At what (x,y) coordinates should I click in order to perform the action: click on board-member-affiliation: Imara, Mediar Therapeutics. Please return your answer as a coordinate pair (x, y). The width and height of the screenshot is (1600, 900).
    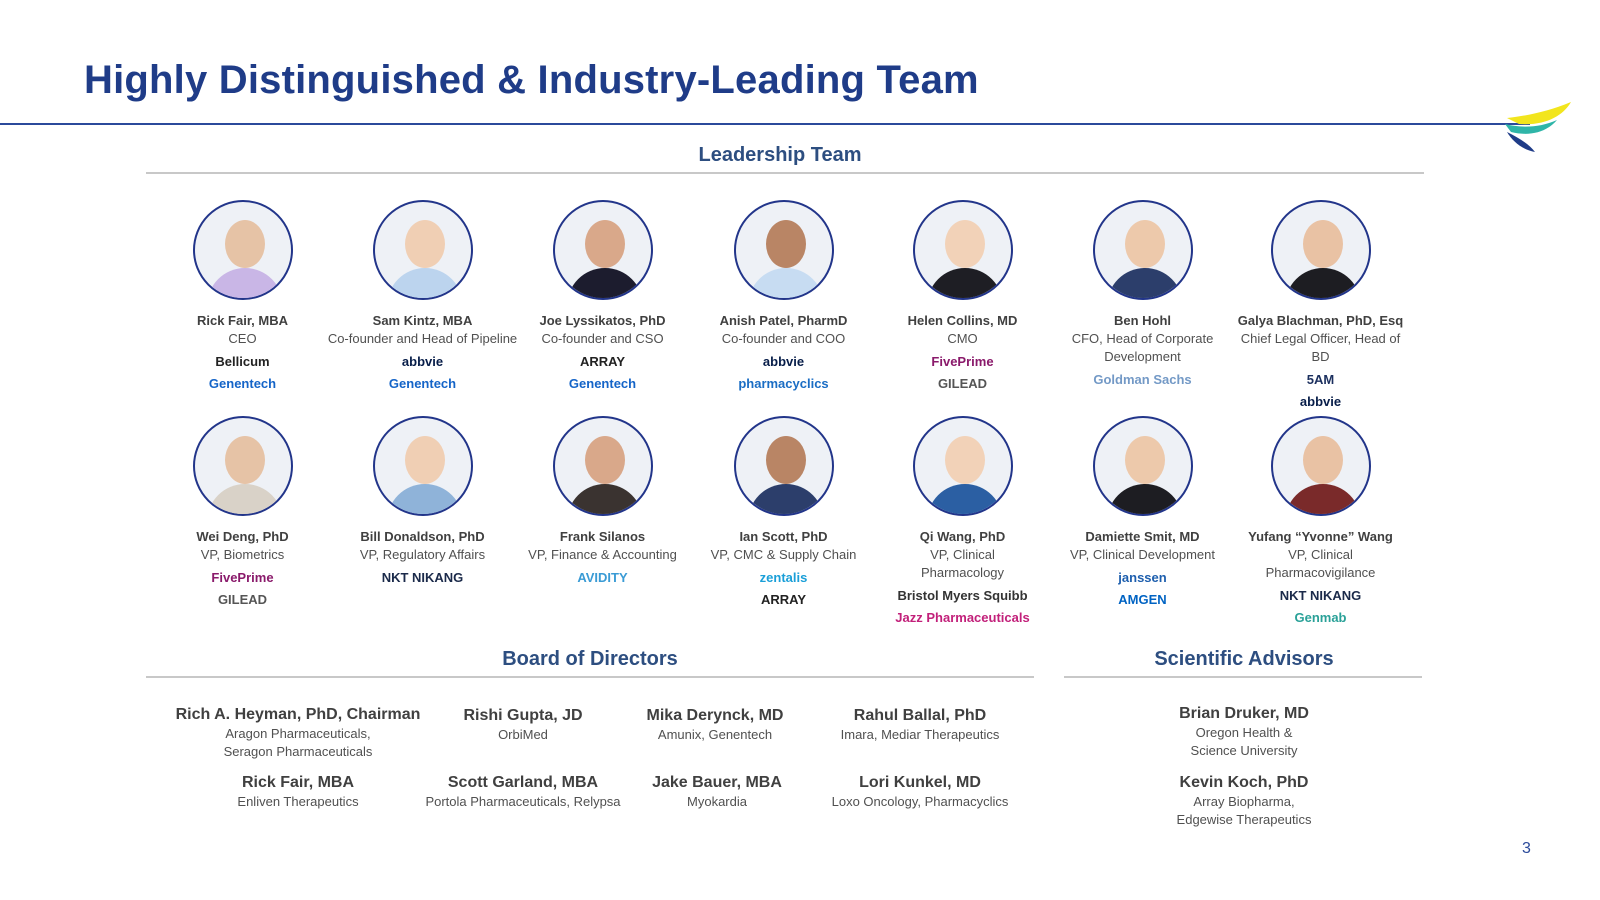
    Looking at the image, I should click on (920, 734).